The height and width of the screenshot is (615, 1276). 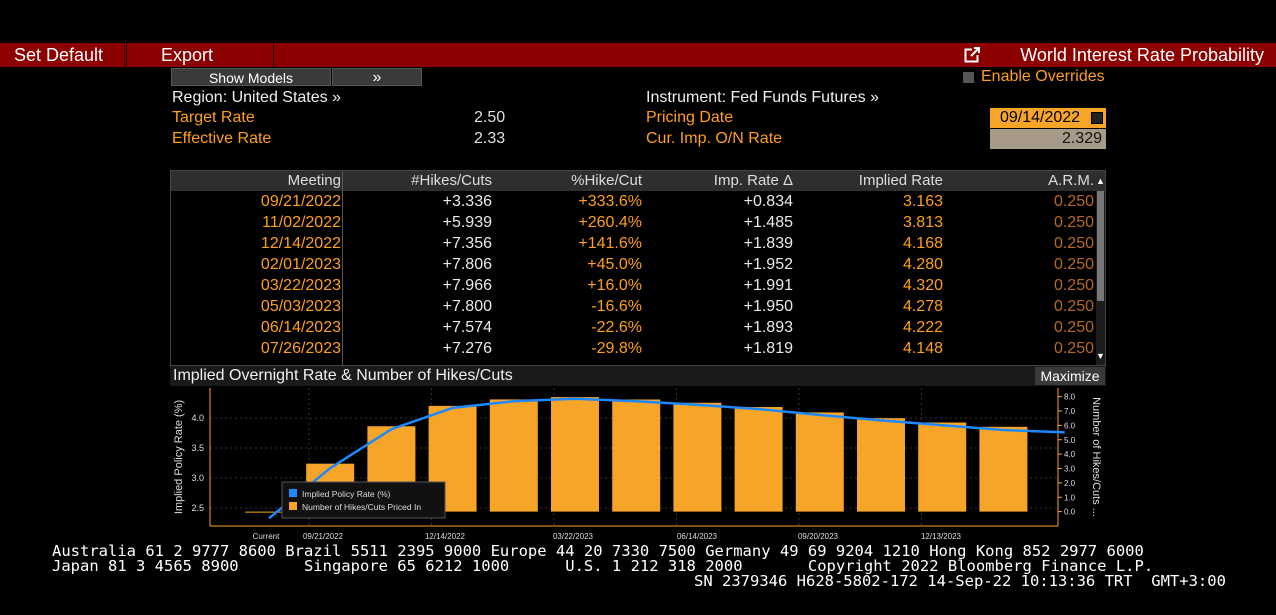 I want to click on col-implied-rate: Implied Rate, so click(x=900, y=180).